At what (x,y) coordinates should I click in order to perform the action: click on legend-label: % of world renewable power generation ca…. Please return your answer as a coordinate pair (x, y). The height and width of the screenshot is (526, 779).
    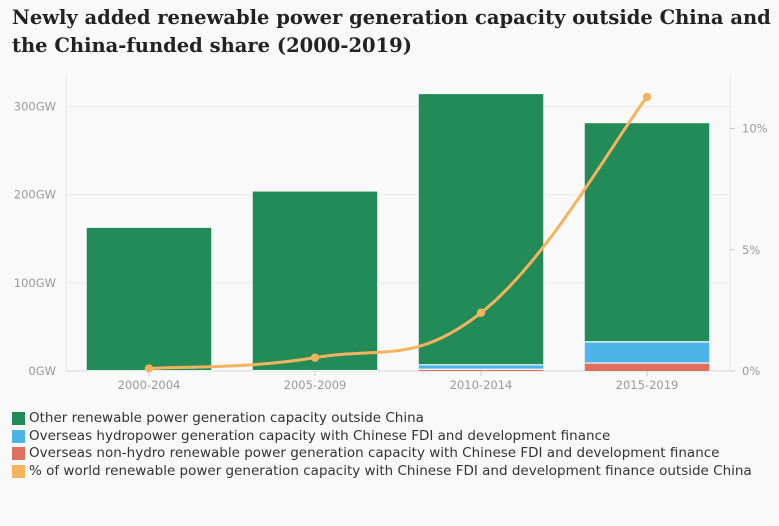
    Looking at the image, I should click on (390, 470).